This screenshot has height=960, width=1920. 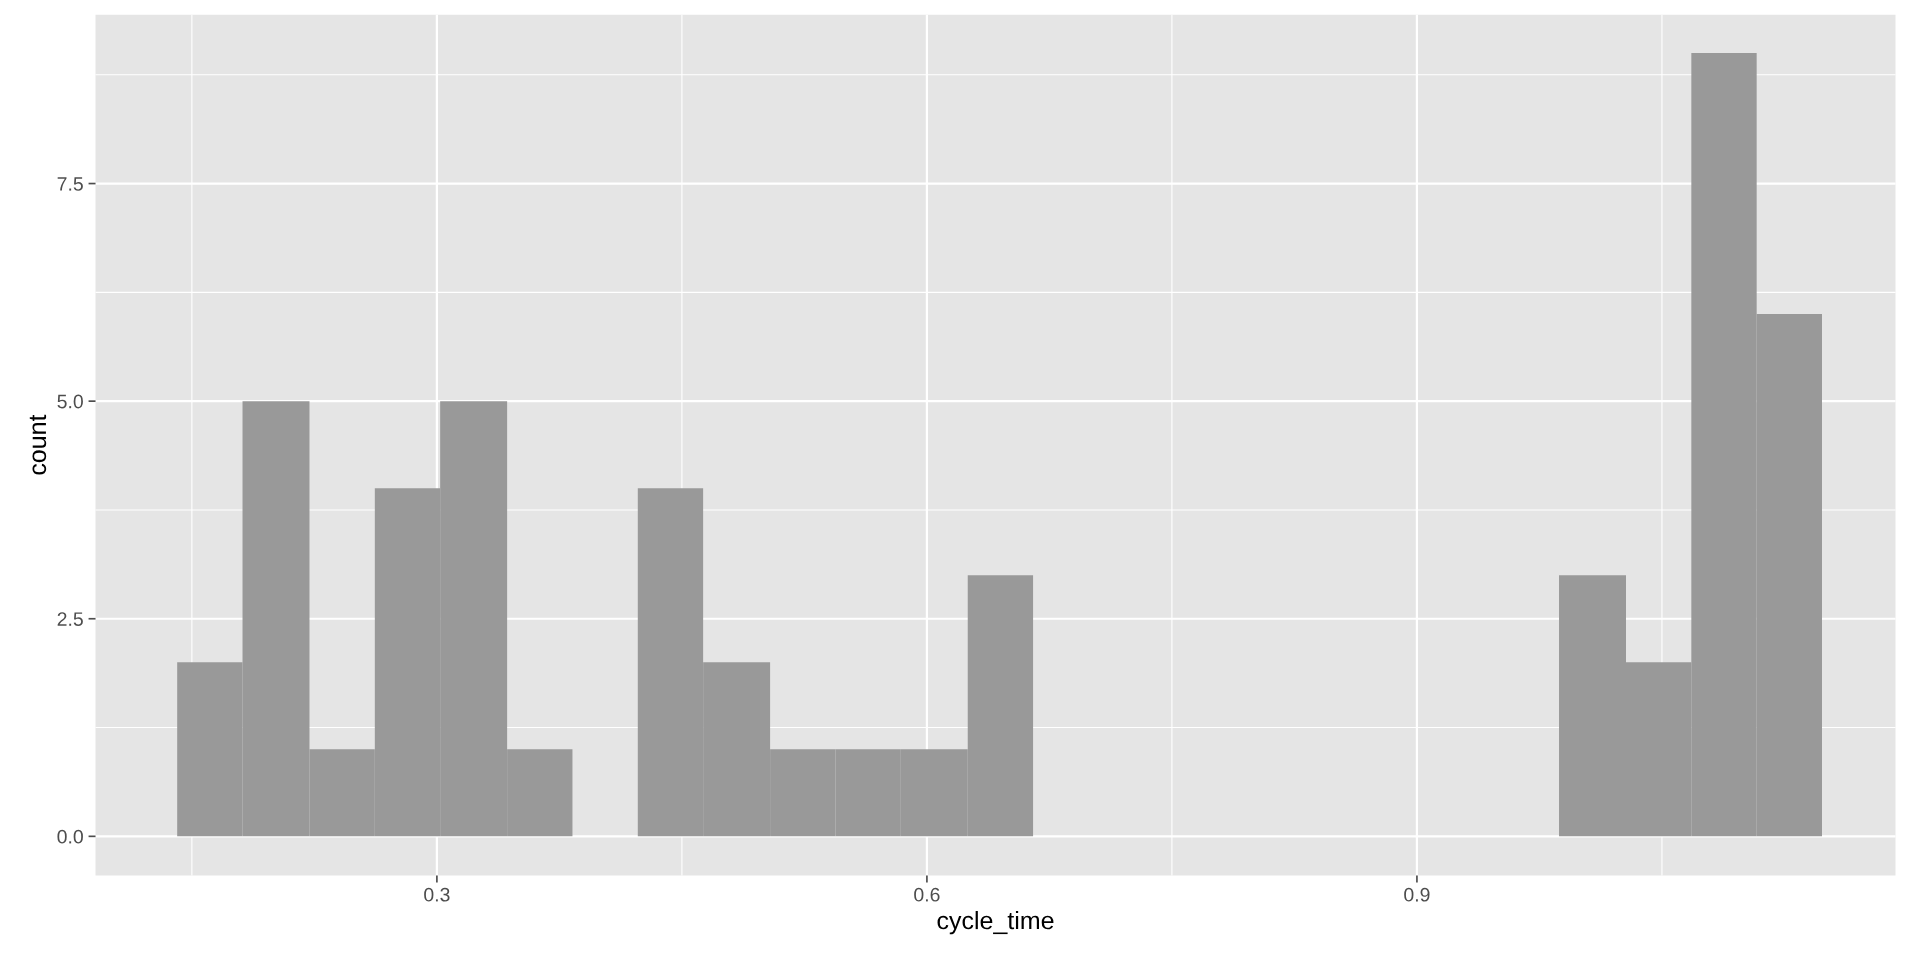 What do you see at coordinates (70, 619) in the screenshot?
I see `y-tick-label: 2.5` at bounding box center [70, 619].